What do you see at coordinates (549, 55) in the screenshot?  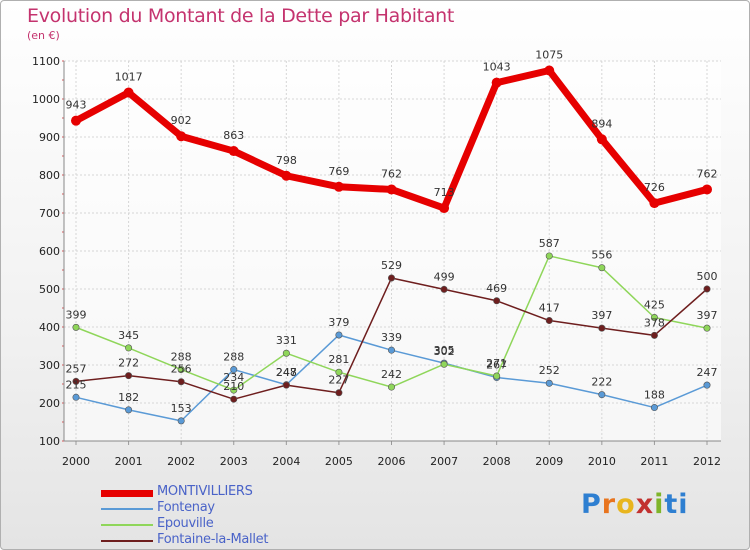 I see `data-label: 1075` at bounding box center [549, 55].